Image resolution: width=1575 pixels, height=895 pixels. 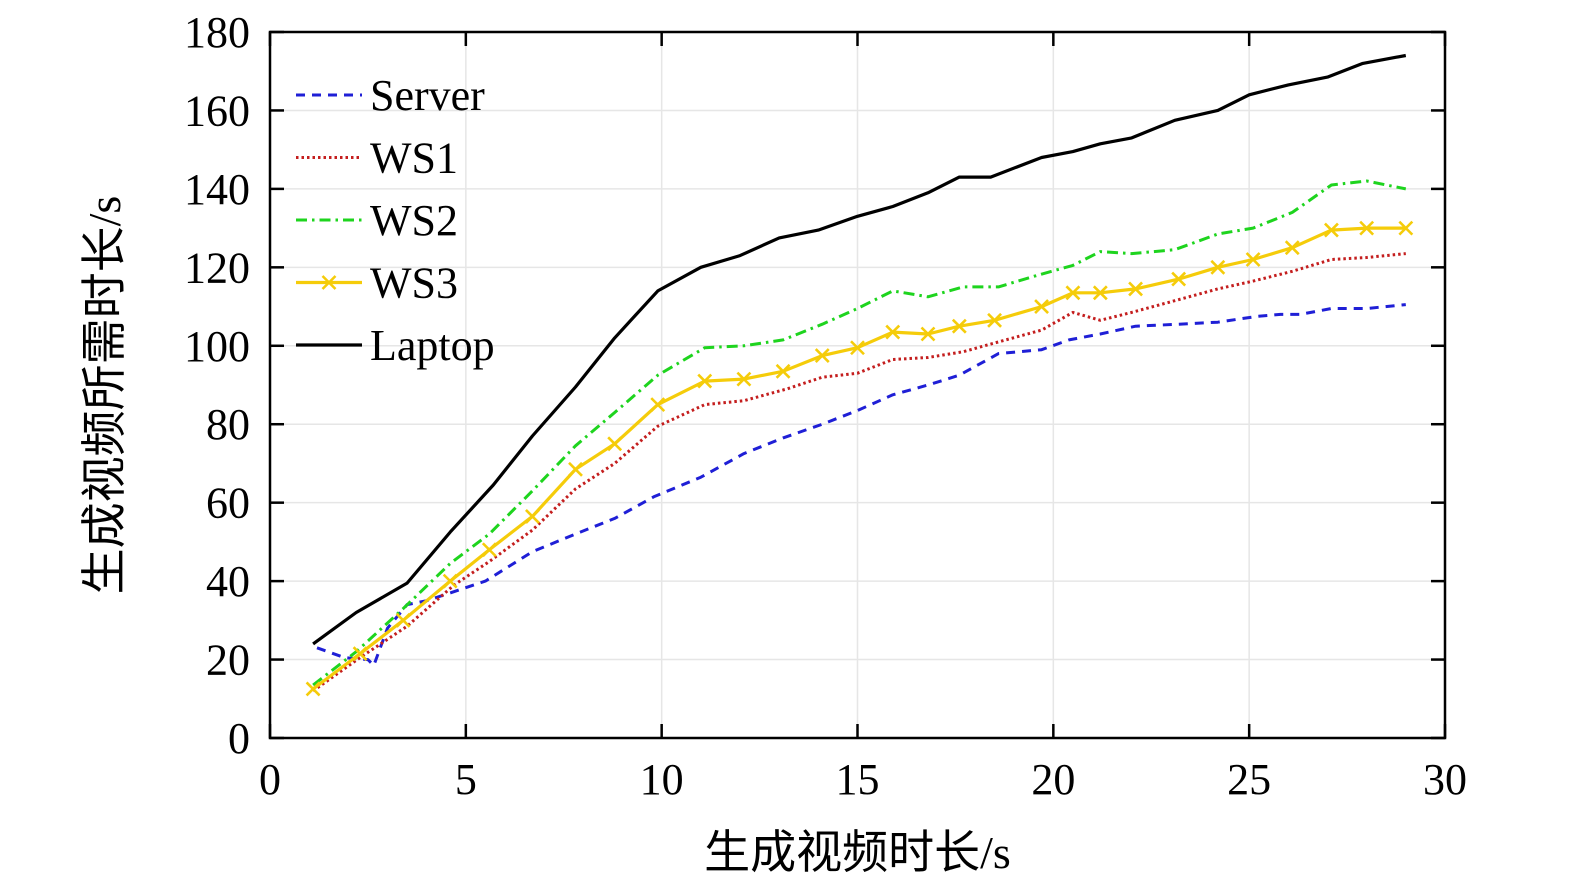 I want to click on x-tick-label: 10, so click(x=662, y=779).